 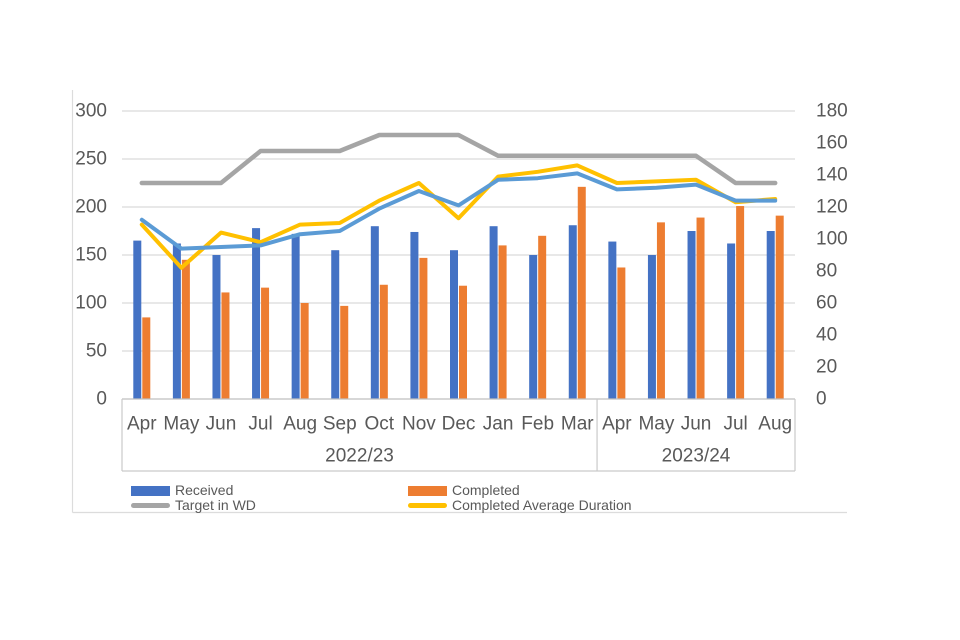 What do you see at coordinates (340, 424) in the screenshot?
I see `month-label: Sep` at bounding box center [340, 424].